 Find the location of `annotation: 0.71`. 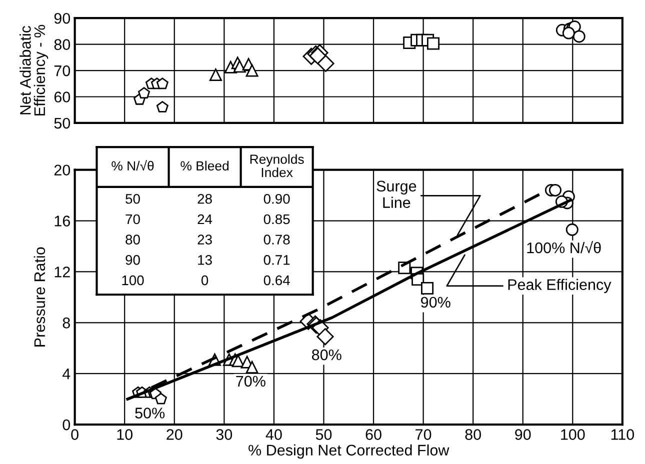

annotation: 0.71 is located at coordinates (277, 260).